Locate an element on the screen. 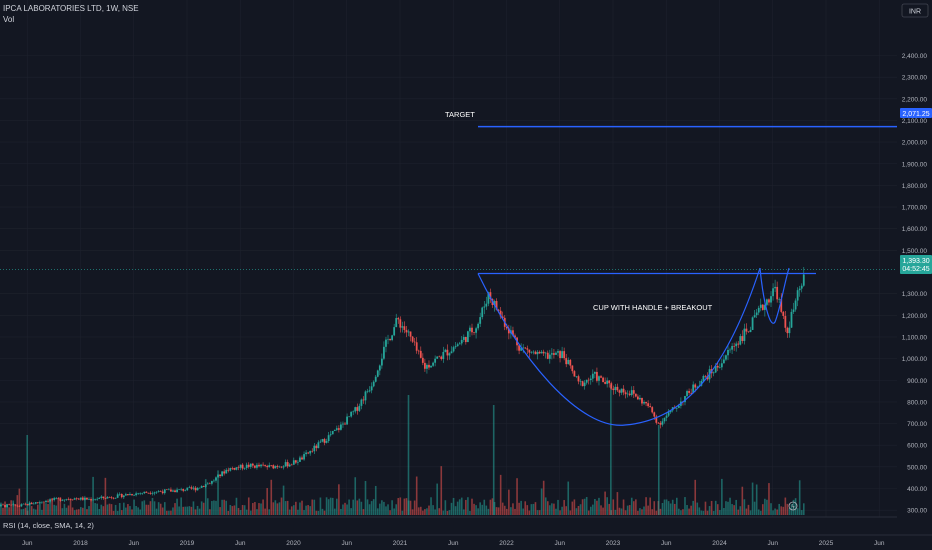  currency-button is located at coordinates (915, 10).